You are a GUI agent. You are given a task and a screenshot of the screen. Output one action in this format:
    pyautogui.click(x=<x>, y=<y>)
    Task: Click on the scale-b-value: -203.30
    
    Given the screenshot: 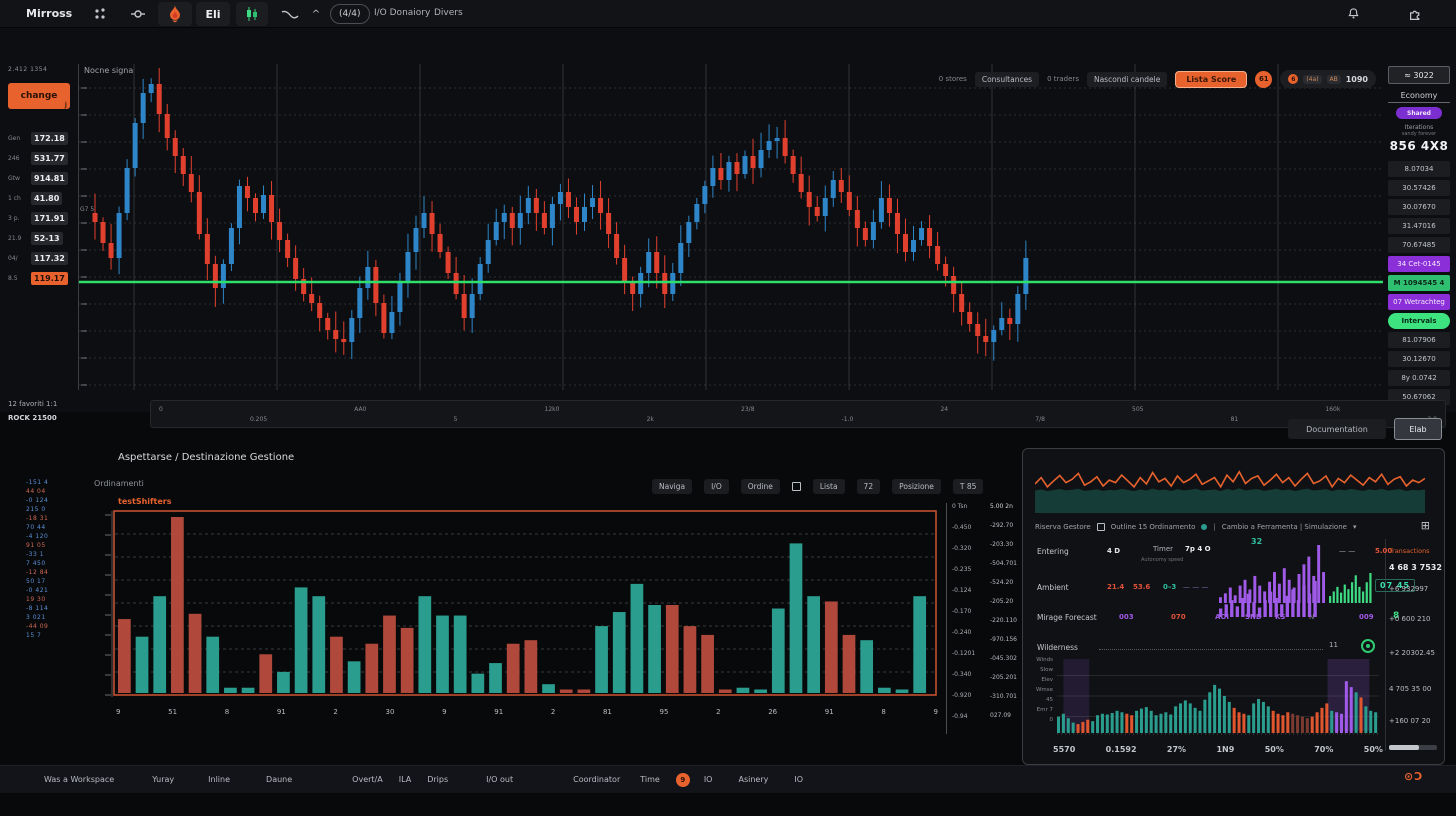 What is the action you would take?
    pyautogui.click(x=1002, y=544)
    